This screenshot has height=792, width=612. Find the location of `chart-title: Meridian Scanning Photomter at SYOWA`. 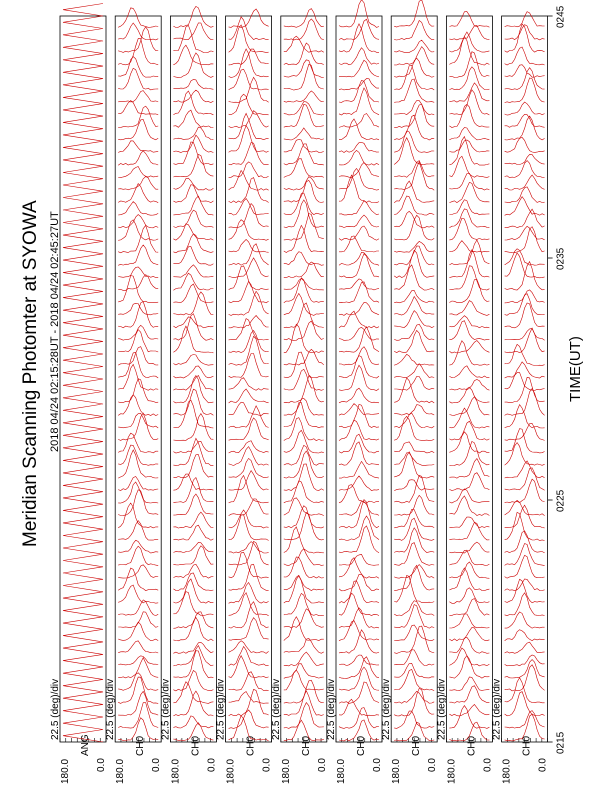

chart-title: Meridian Scanning Photomter at SYOWA is located at coordinates (30, 373).